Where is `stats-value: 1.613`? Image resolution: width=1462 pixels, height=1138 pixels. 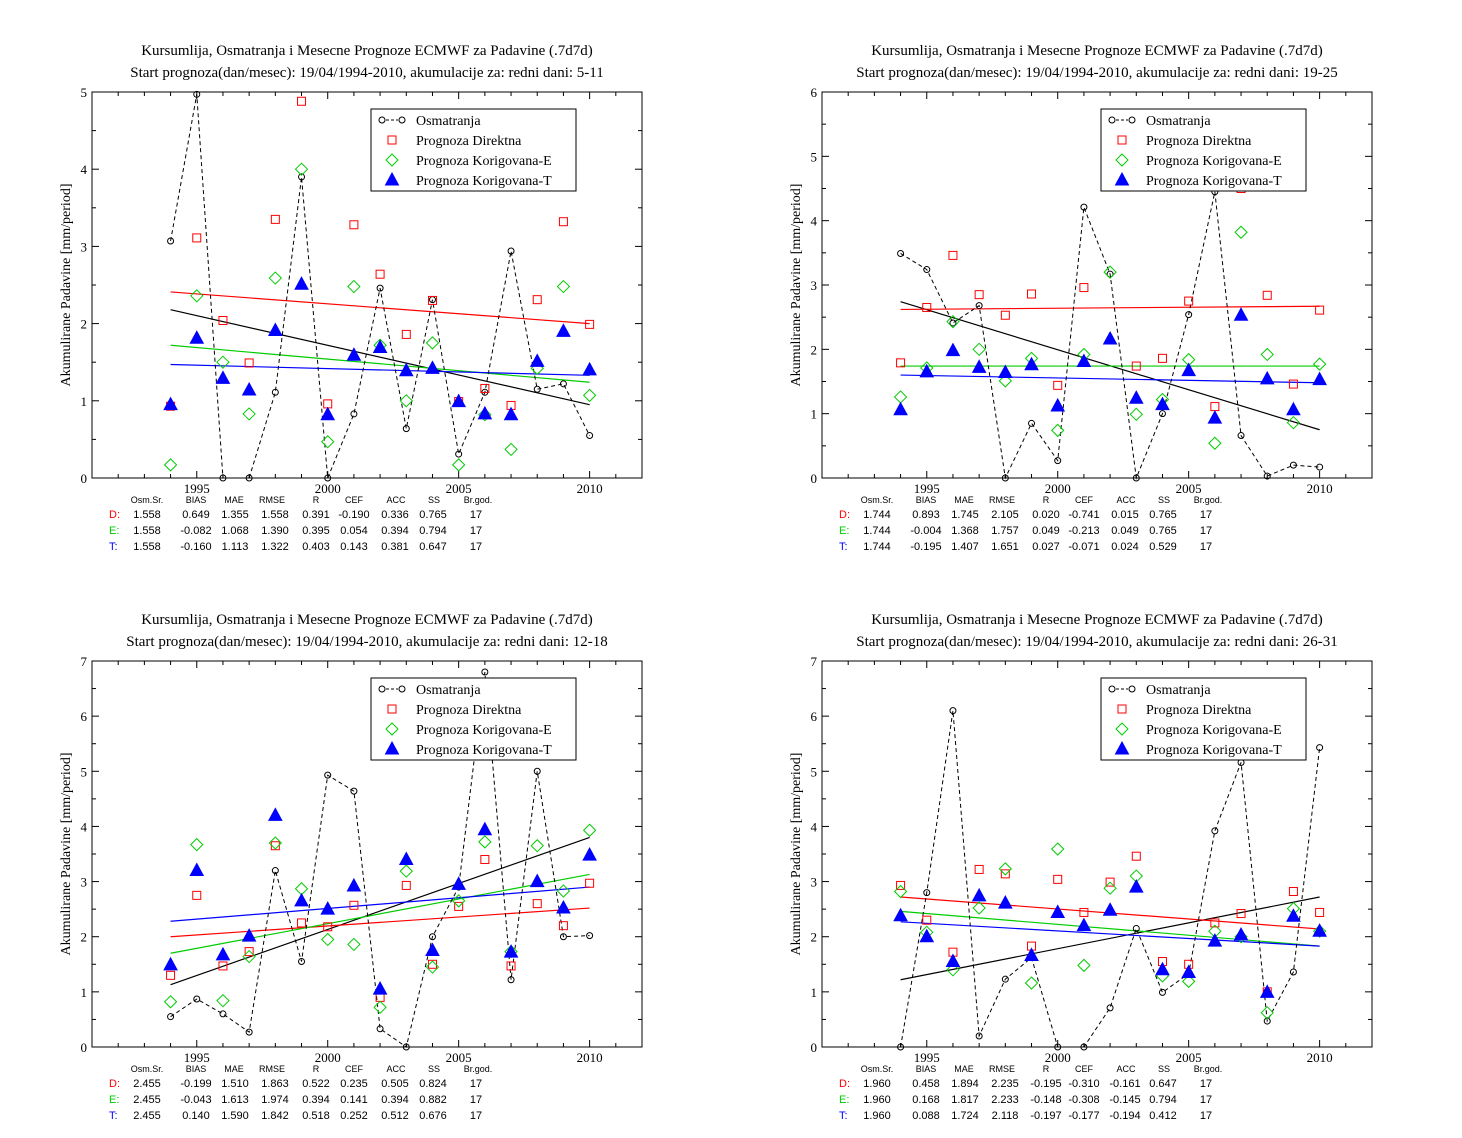
stats-value: 1.613 is located at coordinates (235, 1100).